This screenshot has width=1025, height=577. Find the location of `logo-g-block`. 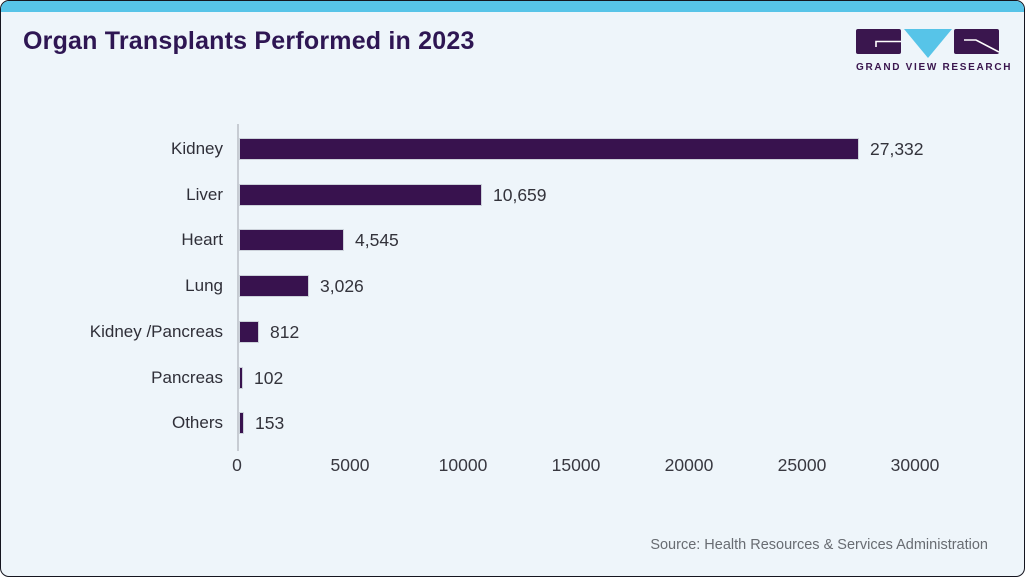

logo-g-block is located at coordinates (878, 41).